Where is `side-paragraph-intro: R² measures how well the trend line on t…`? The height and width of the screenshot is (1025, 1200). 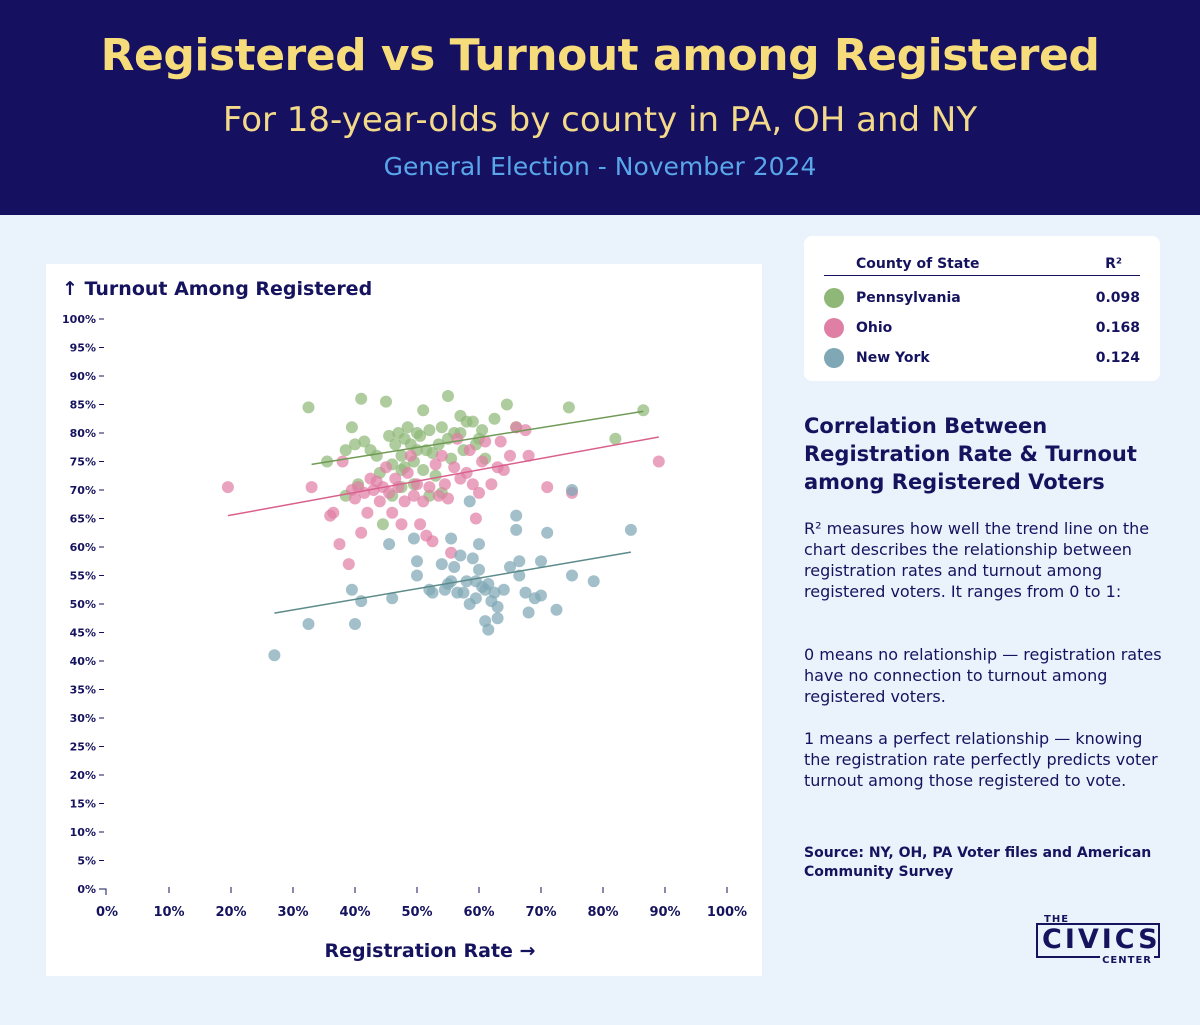
side-paragraph-intro: R² measures how well the trend line on t… is located at coordinates (977, 560).